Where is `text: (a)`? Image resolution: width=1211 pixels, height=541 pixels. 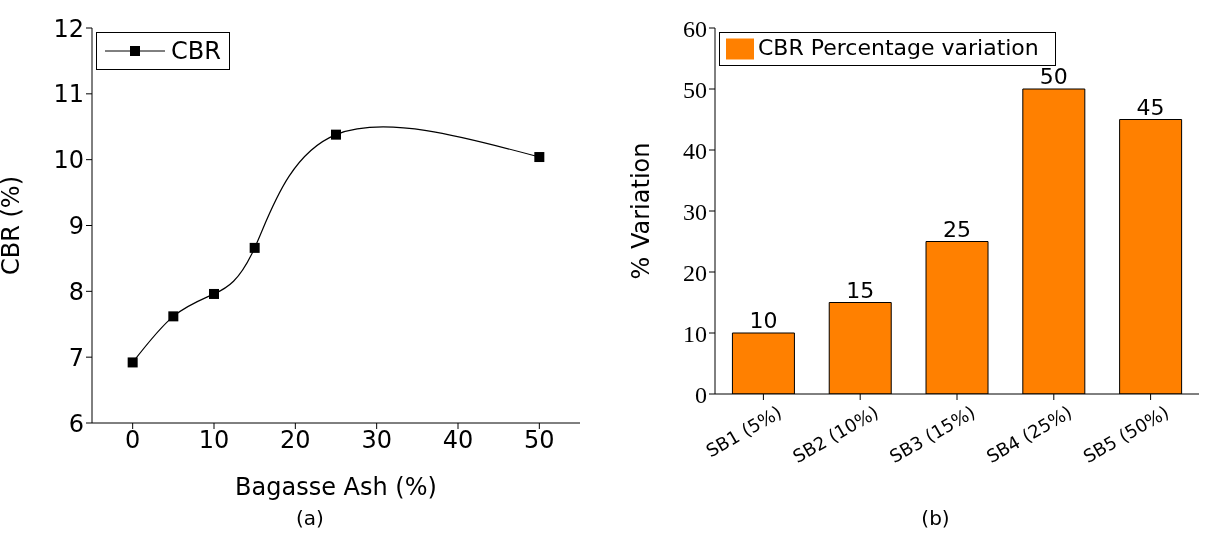
text: (a) is located at coordinates (310, 518).